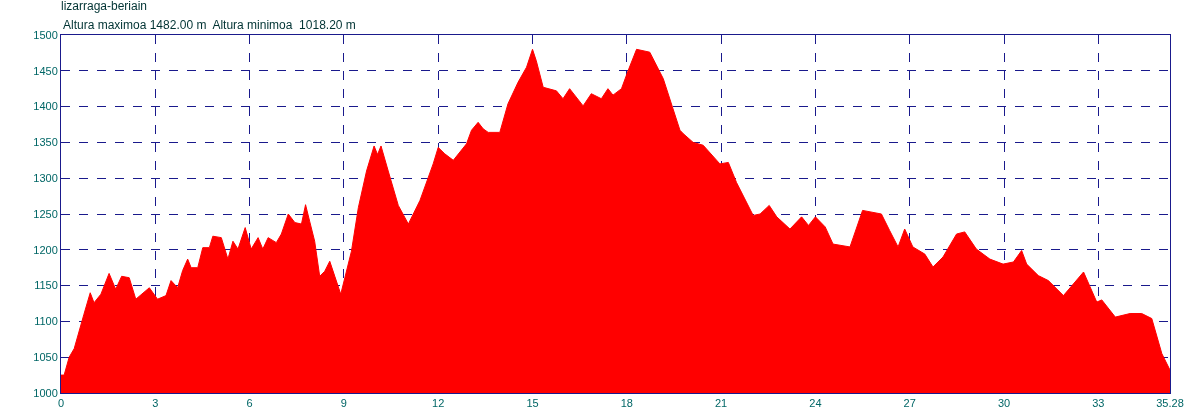 This screenshot has height=413, width=1200. I want to click on y-tick-label: 1300, so click(45, 178).